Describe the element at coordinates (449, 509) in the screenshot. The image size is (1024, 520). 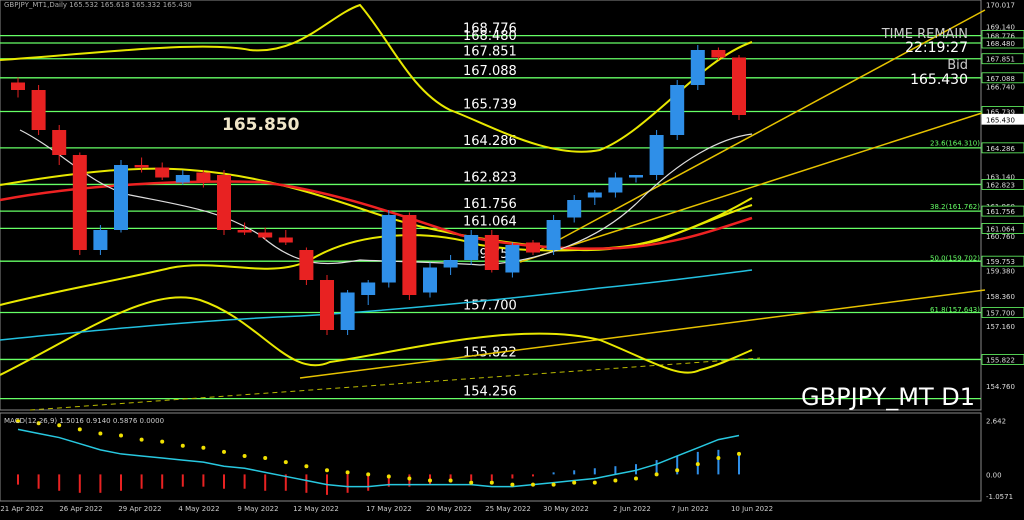
I see `time-tick: 20 May 2022` at that location.